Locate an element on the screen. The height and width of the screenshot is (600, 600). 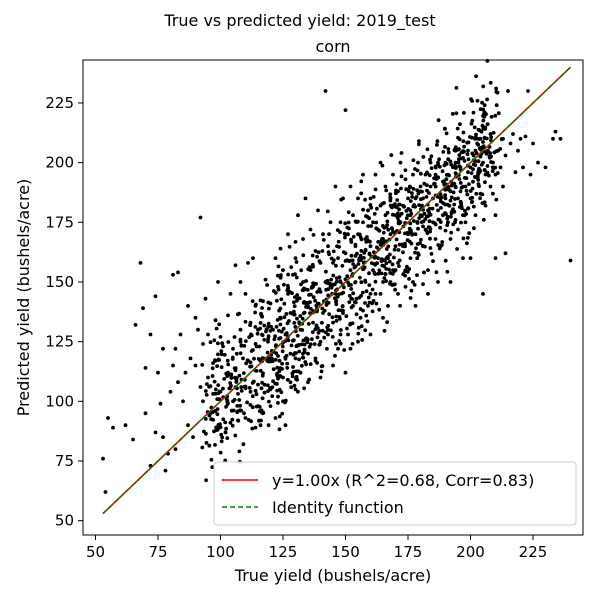
y-tick-label: 150 is located at coordinates (59, 282).